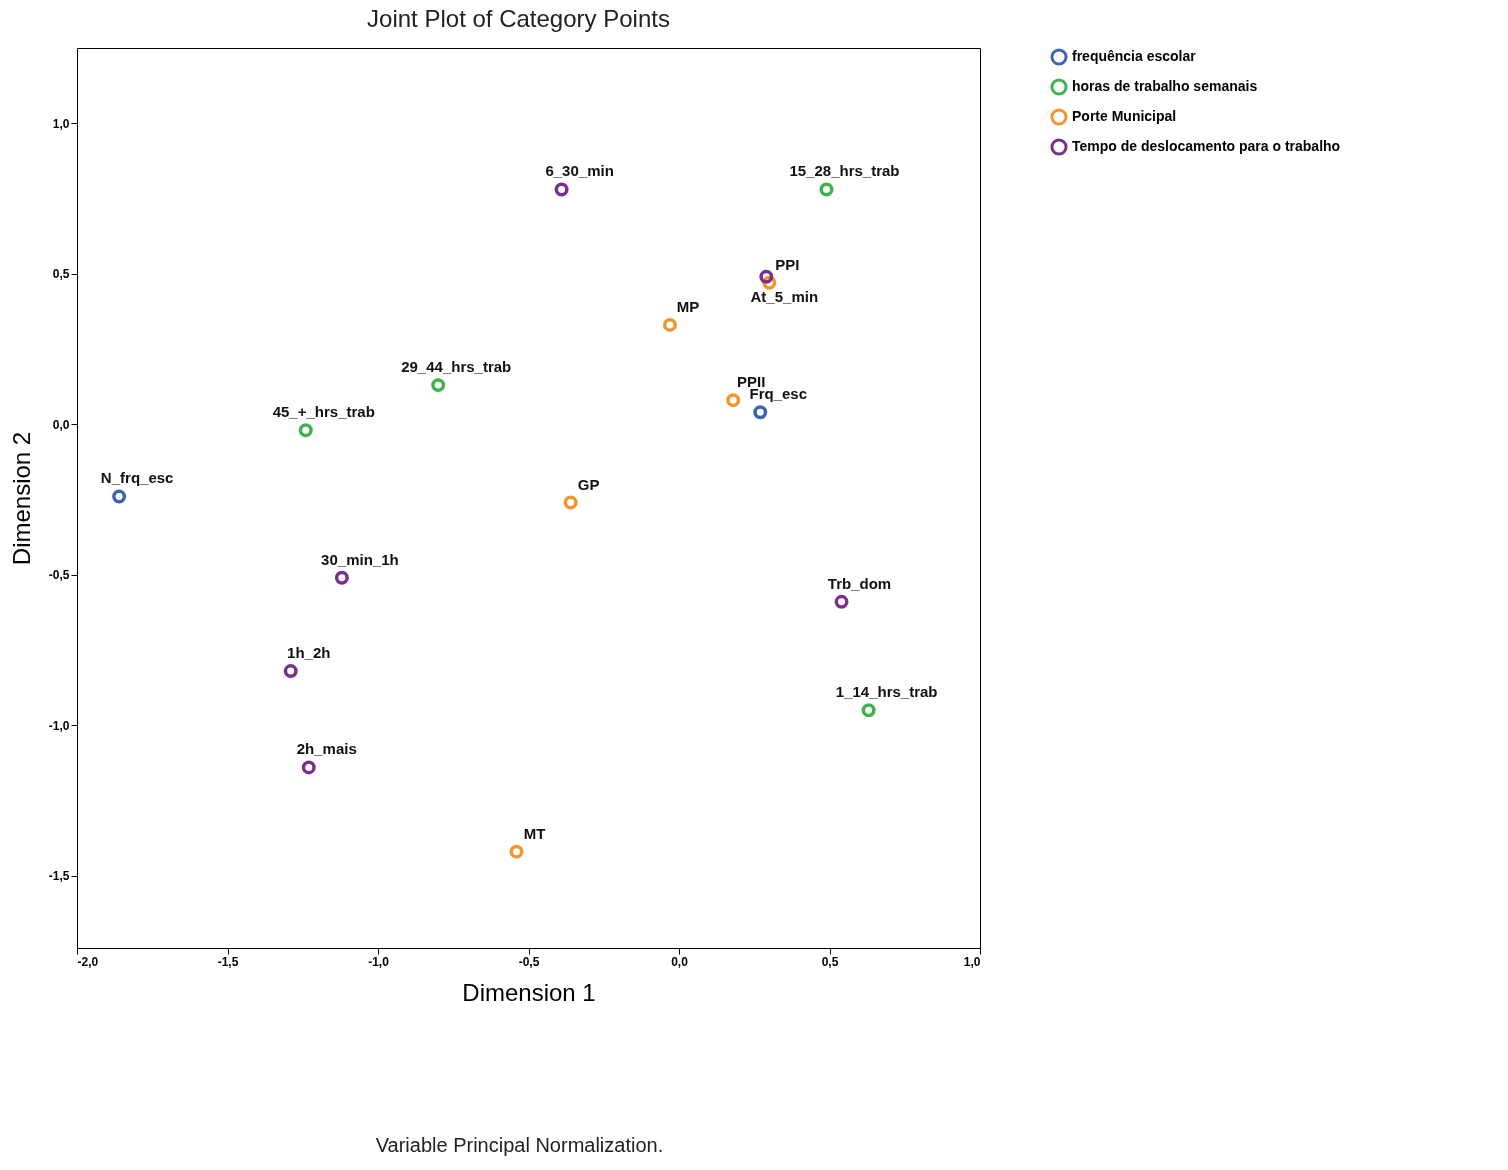 The image size is (1508, 1170). I want to click on y-tick-label: 0,5, so click(61, 274).